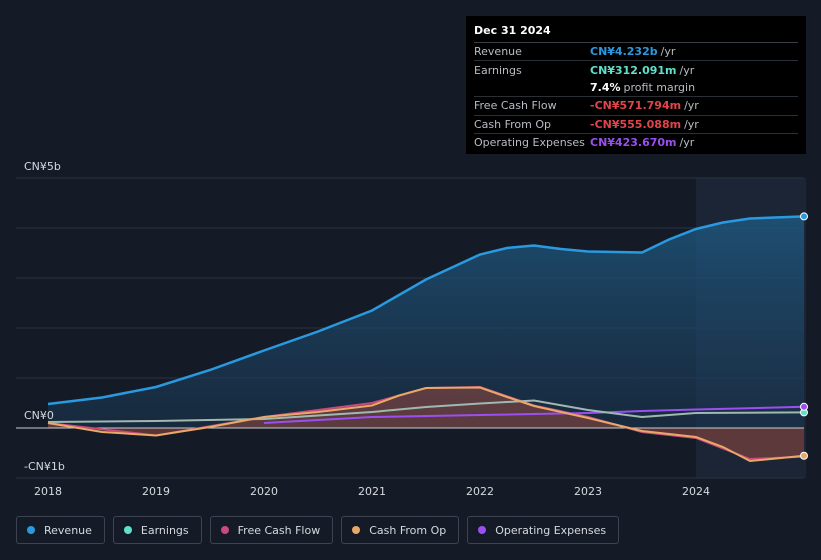 This screenshot has width=821, height=560. What do you see at coordinates (264, 491) in the screenshot?
I see `x-tick-label: 2020` at bounding box center [264, 491].